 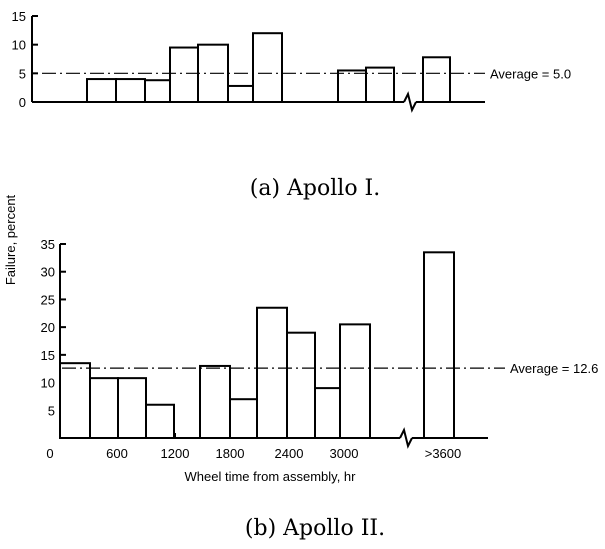 What do you see at coordinates (49, 453) in the screenshot?
I see `x-tick-label: 0` at bounding box center [49, 453].